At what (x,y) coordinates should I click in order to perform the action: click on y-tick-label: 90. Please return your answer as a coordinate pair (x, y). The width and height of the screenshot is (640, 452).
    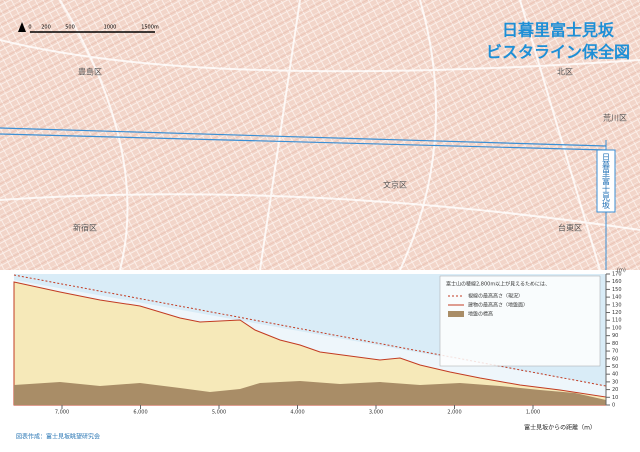
    Looking at the image, I should click on (615, 336).